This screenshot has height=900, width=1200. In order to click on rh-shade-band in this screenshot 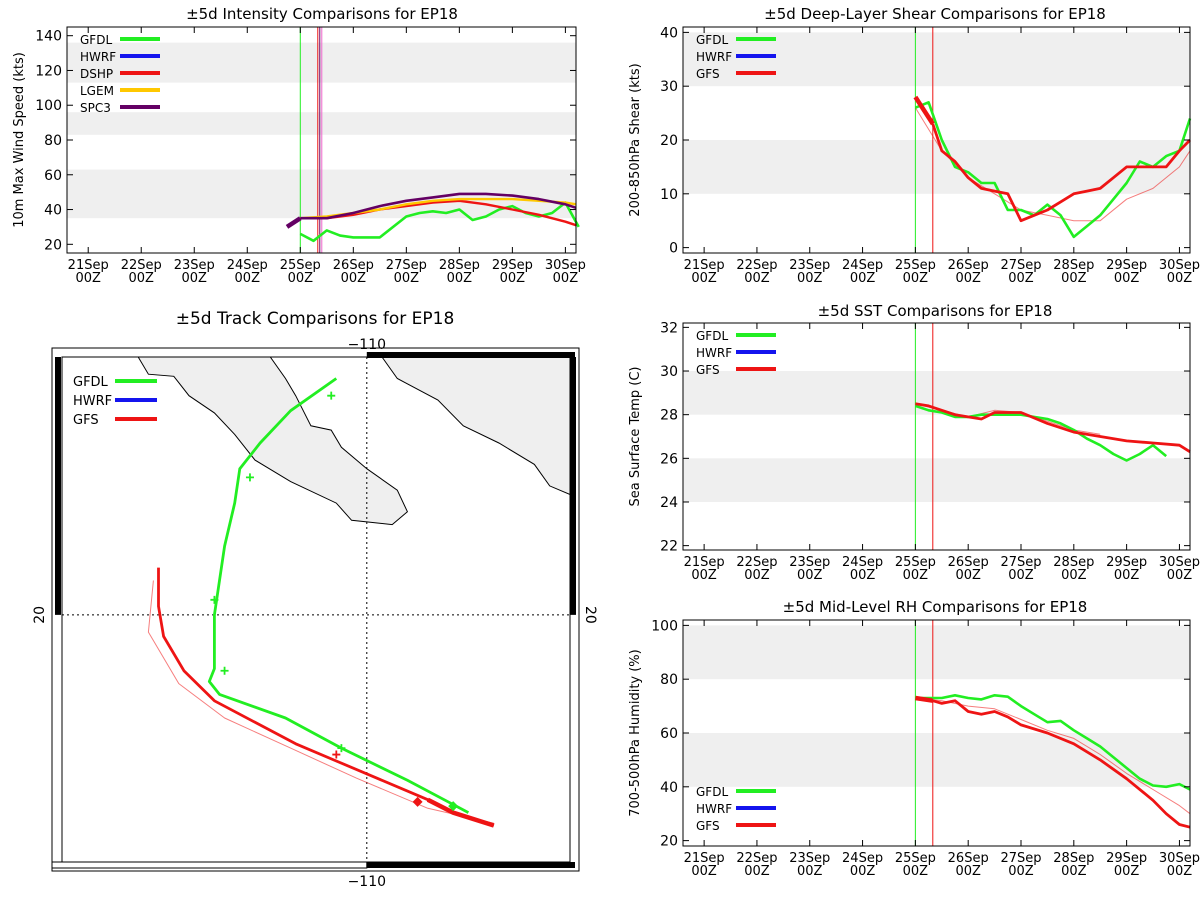, I will do `click(936, 760)`.